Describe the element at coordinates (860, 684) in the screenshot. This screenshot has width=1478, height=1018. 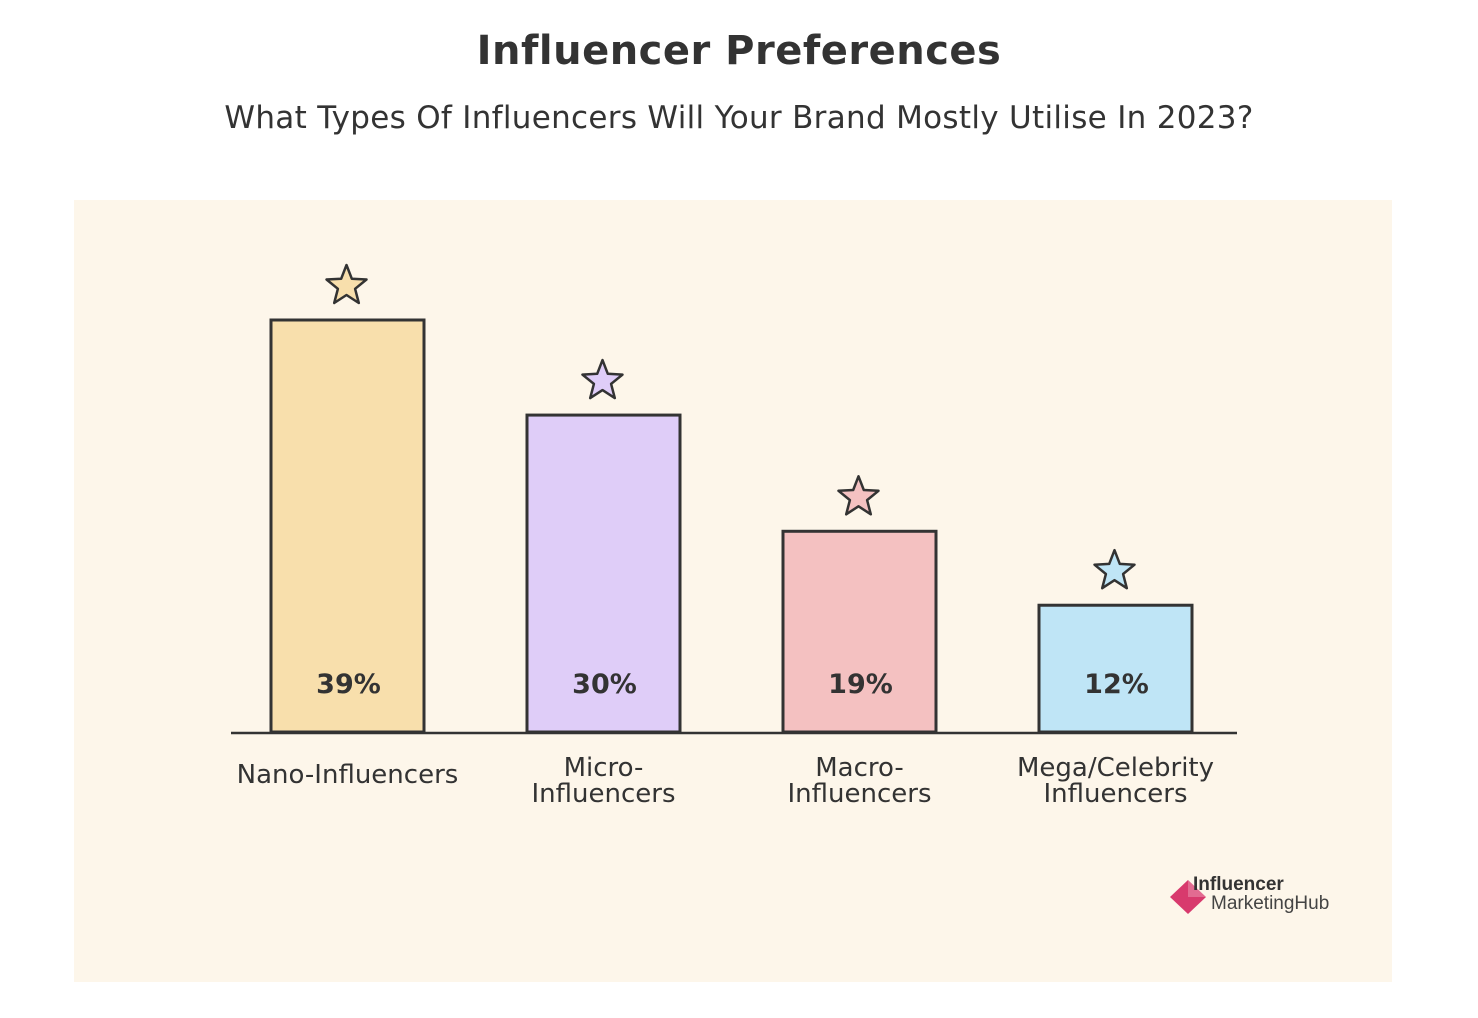
I see `bar-value-label: 19%` at that location.